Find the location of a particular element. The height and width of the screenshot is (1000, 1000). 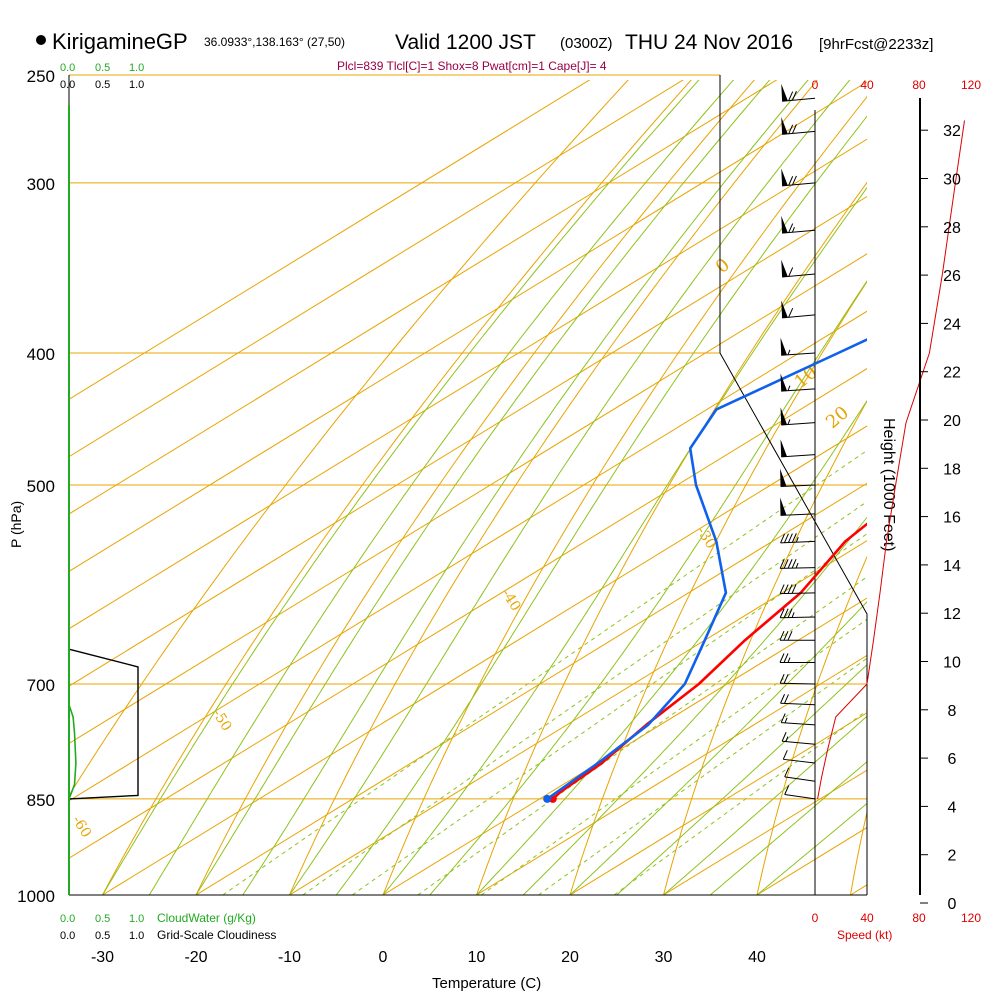

forecast-info: [9hrFcst@2233z] is located at coordinates (876, 44).